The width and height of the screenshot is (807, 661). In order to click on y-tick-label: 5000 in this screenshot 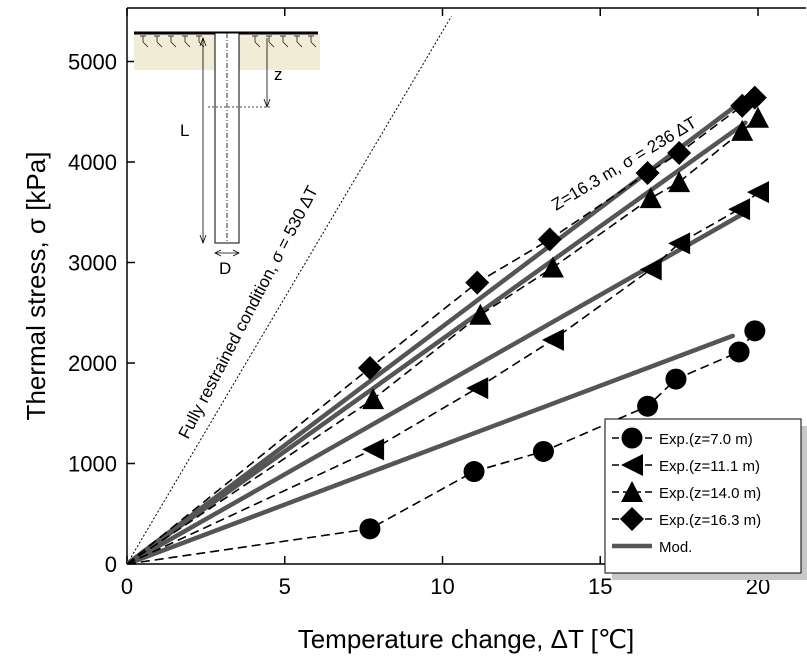, I will do `click(92, 62)`.